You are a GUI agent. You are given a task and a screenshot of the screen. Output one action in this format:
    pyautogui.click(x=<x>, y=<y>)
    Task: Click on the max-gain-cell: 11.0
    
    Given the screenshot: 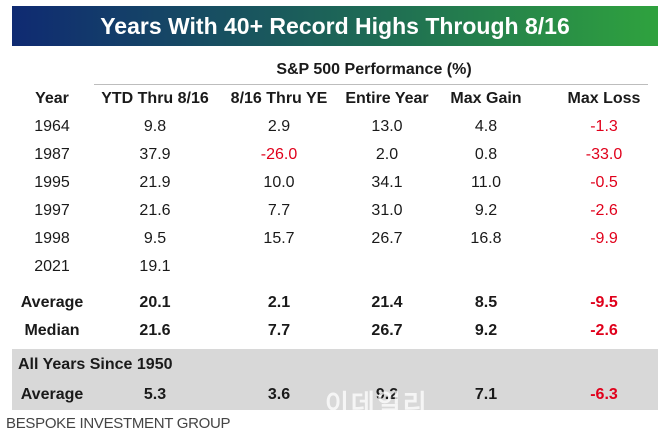 What is the action you would take?
    pyautogui.click(x=486, y=182)
    